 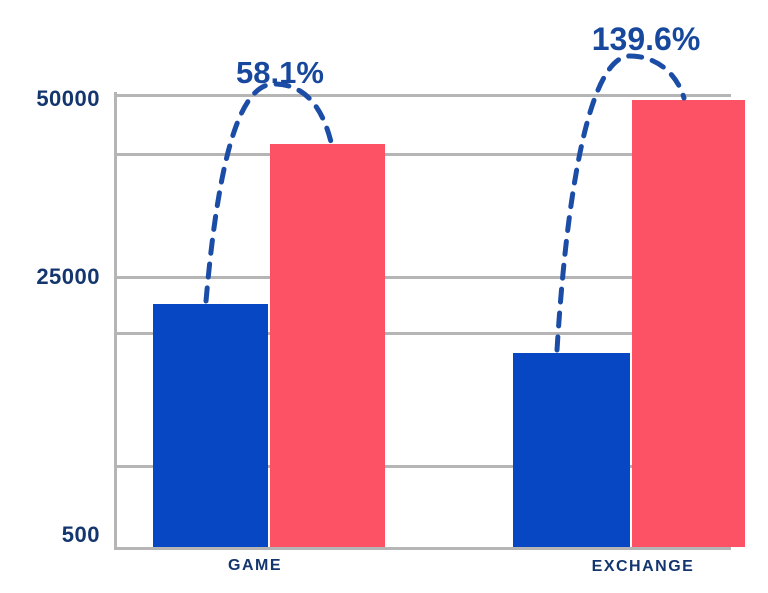 What do you see at coordinates (68, 98) in the screenshot?
I see `ytick-50000: 50000` at bounding box center [68, 98].